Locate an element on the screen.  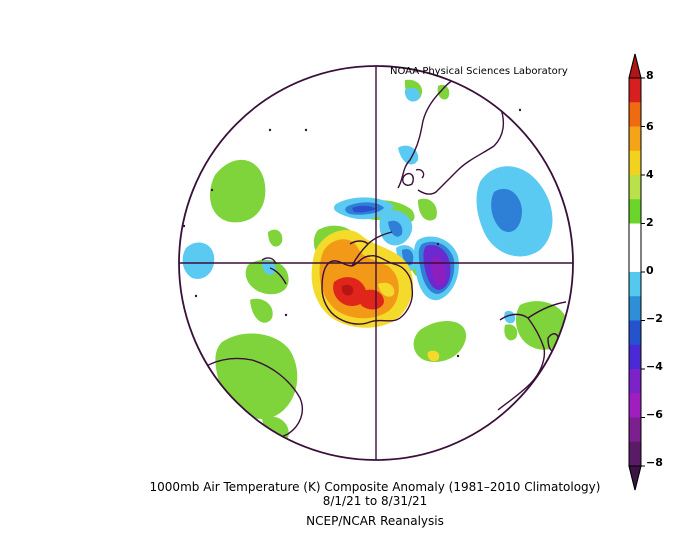
caption-dates: 8/1/21 to 8/31/21 is located at coordinates (375, 501).